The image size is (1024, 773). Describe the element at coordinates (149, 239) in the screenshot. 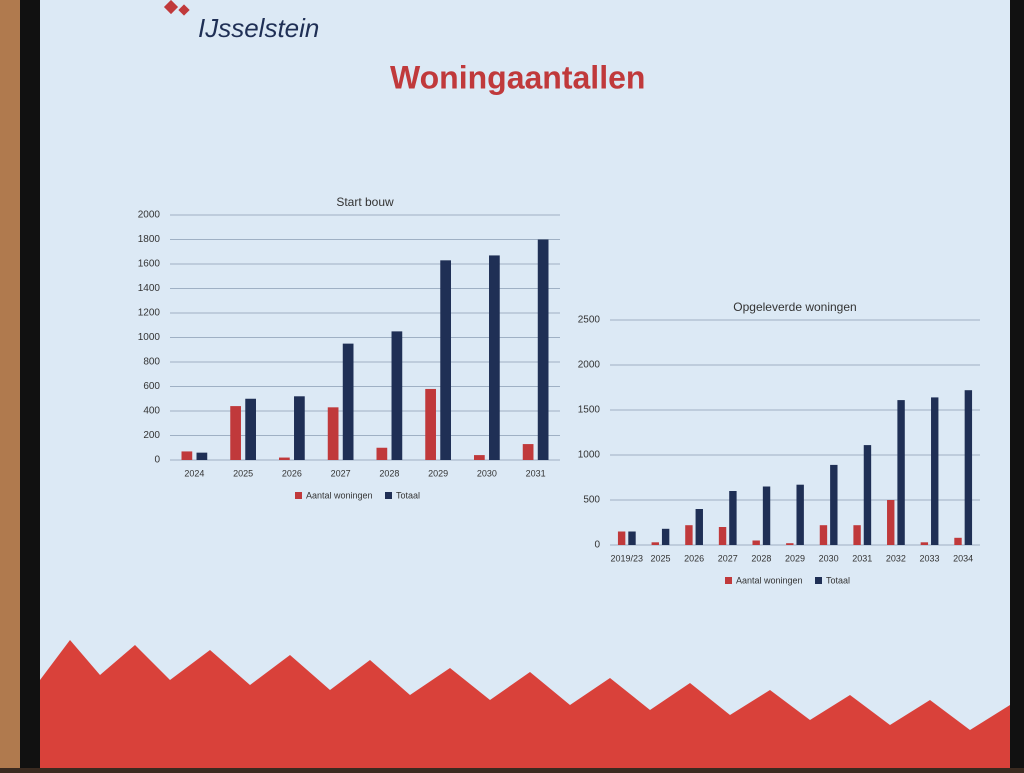

I see `y-tick-label: 1800` at that location.